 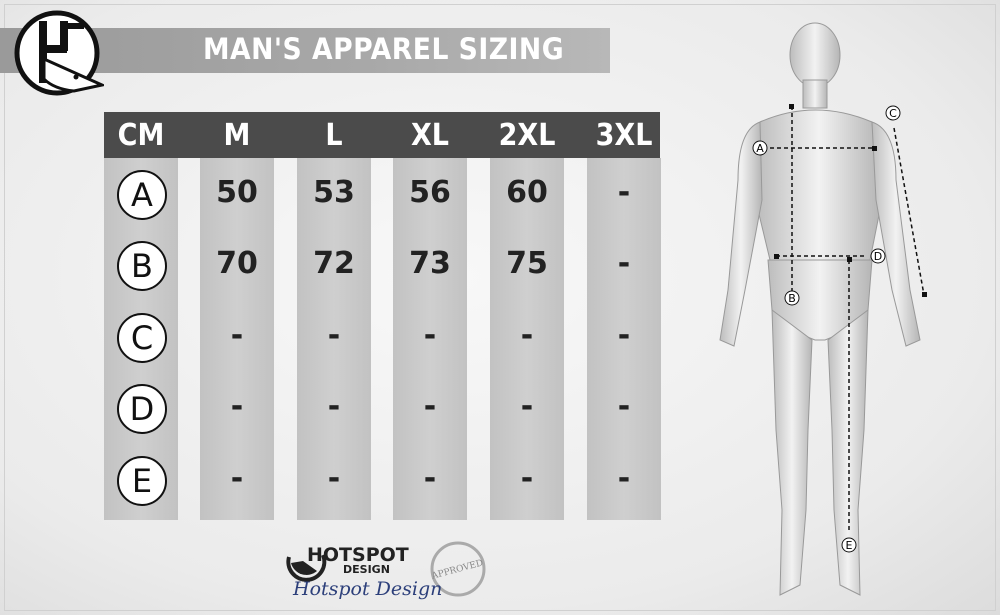 What do you see at coordinates (430, 263) in the screenshot?
I see `table-cell: 73` at bounding box center [430, 263].